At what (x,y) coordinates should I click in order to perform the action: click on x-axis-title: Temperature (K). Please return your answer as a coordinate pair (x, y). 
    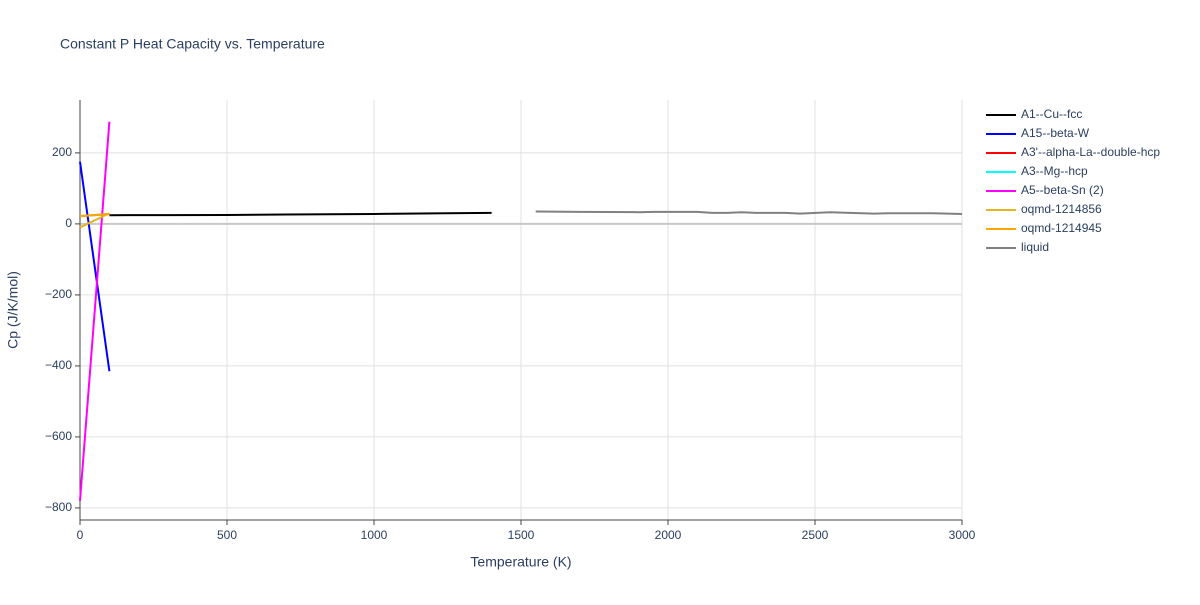
    Looking at the image, I should click on (520, 562).